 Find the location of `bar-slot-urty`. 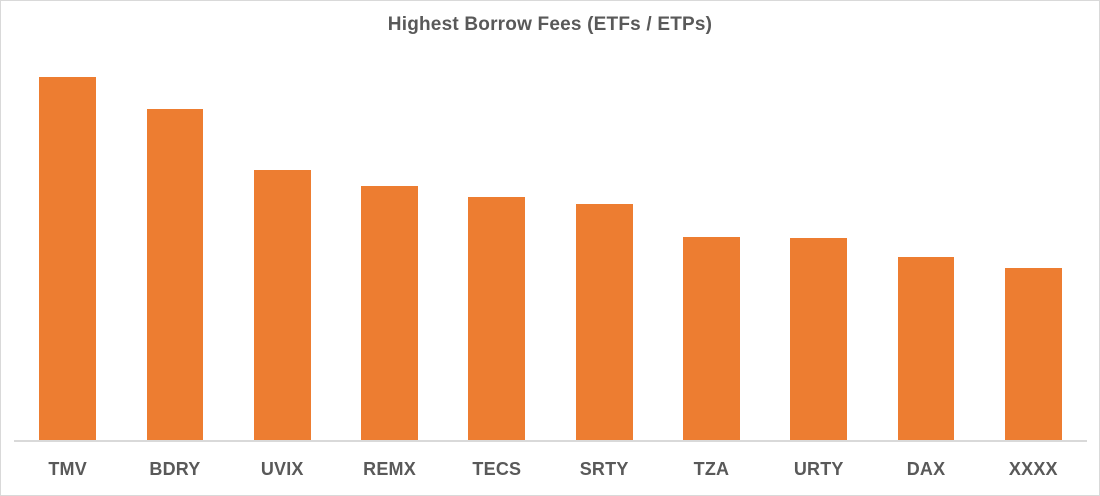

bar-slot-urty is located at coordinates (818, 258).